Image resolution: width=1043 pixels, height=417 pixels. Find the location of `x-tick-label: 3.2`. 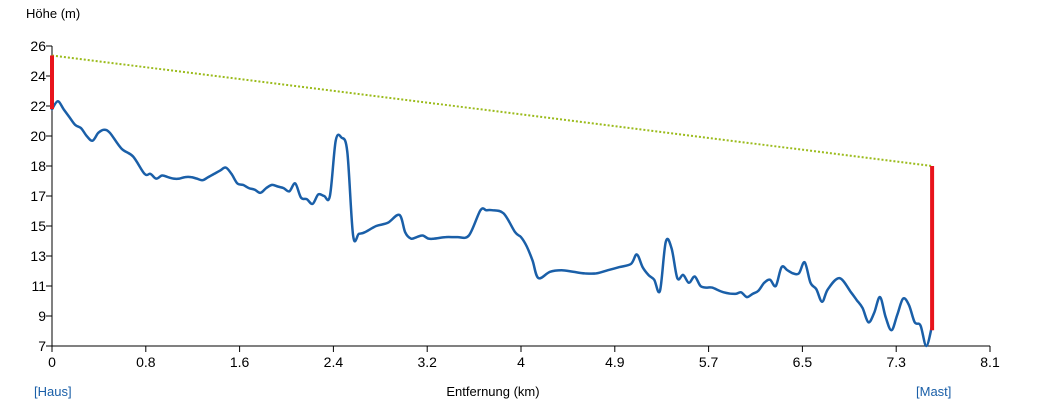

x-tick-label: 3.2 is located at coordinates (427, 362).